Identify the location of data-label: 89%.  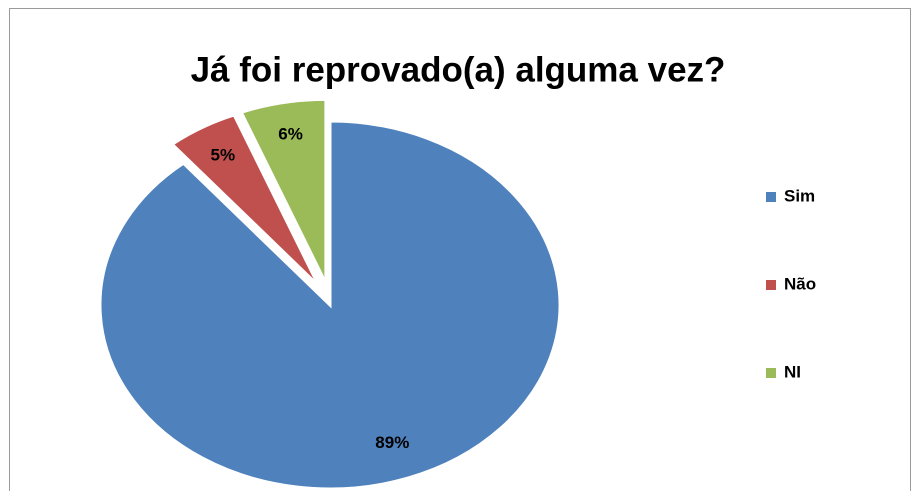
(392, 442).